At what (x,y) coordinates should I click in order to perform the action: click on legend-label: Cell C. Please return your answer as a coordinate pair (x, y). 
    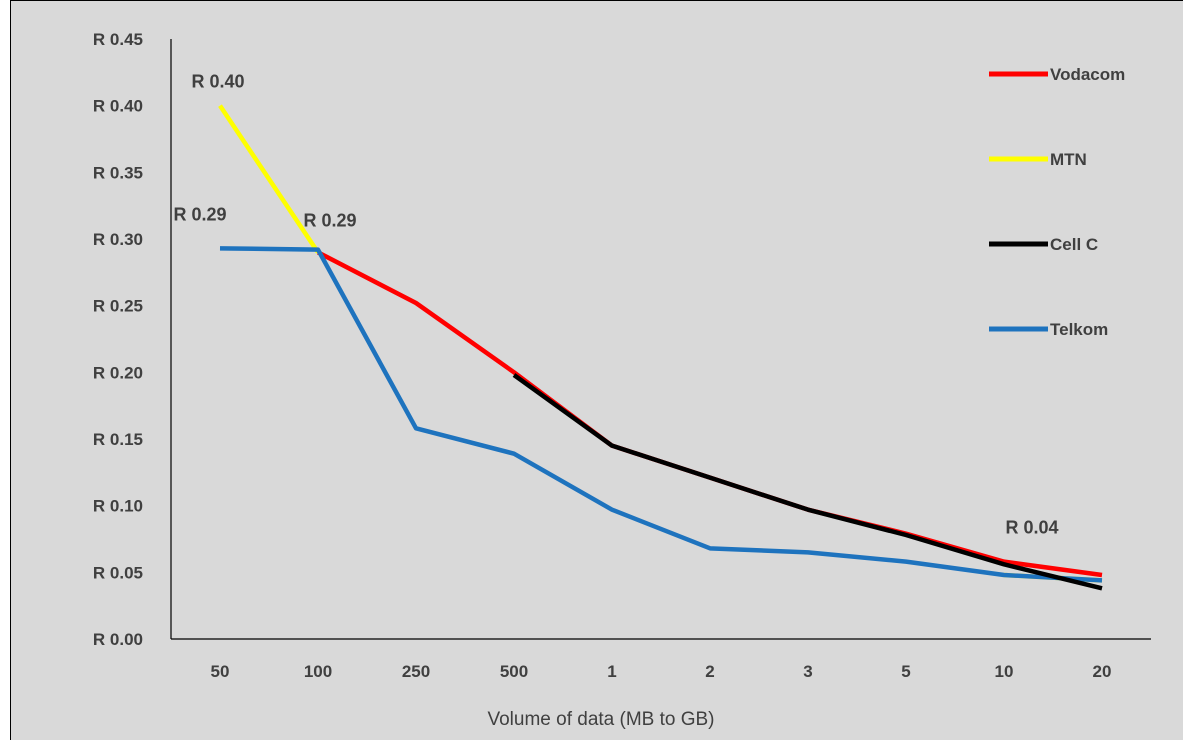
    Looking at the image, I should click on (1074, 244).